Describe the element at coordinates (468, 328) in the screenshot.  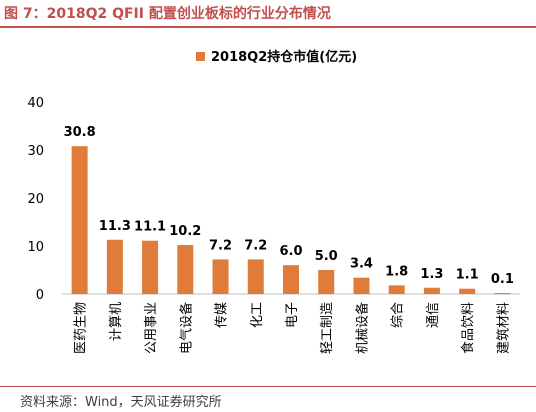
I see `x-tick-label: 食品饮料` at that location.